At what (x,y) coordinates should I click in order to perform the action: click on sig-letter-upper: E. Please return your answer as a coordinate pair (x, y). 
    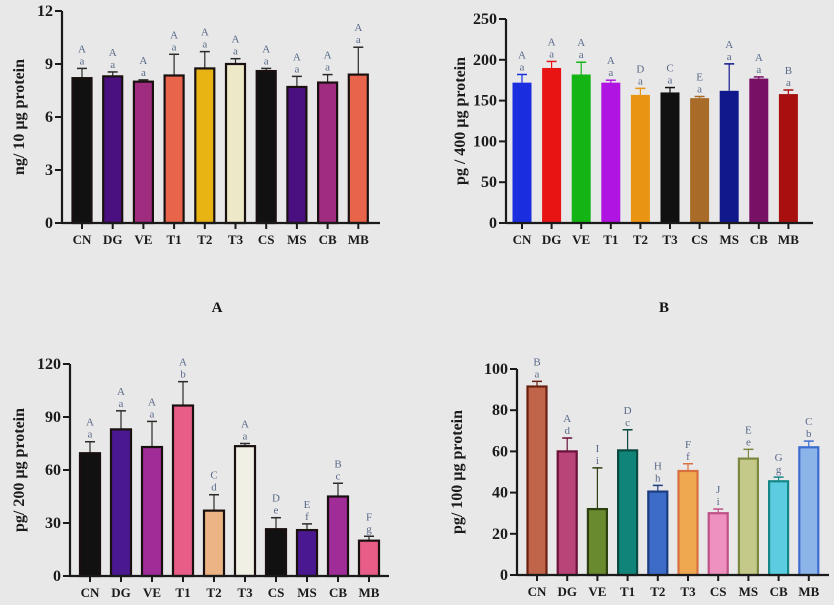
    Looking at the image, I should click on (307, 505).